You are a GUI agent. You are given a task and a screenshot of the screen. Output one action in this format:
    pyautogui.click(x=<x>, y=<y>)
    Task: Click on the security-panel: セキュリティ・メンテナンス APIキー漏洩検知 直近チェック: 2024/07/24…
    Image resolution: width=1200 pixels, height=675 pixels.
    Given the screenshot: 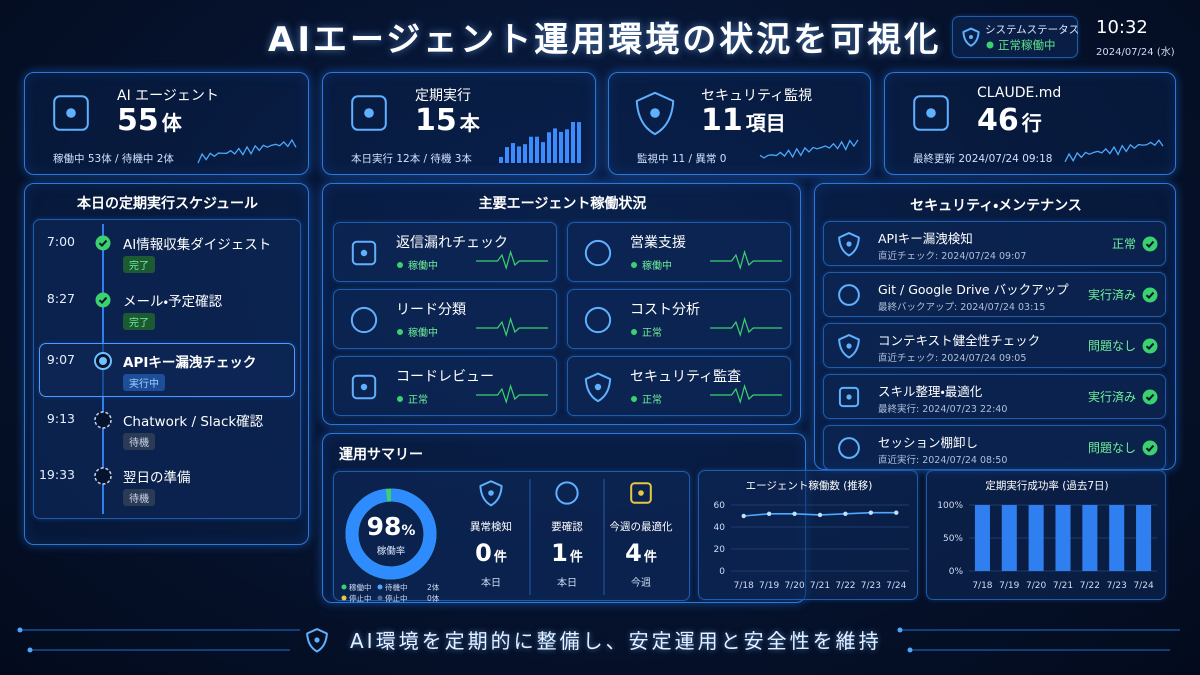 What is the action you would take?
    pyautogui.click(x=995, y=326)
    